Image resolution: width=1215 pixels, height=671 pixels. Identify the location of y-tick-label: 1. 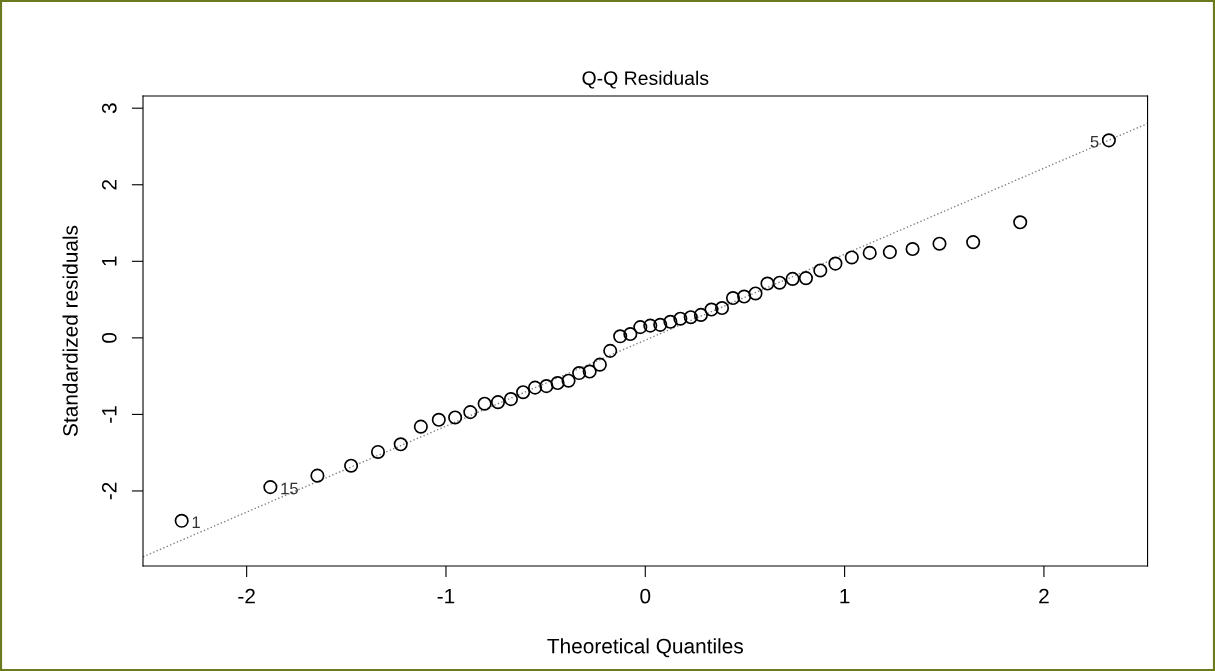
(109, 261).